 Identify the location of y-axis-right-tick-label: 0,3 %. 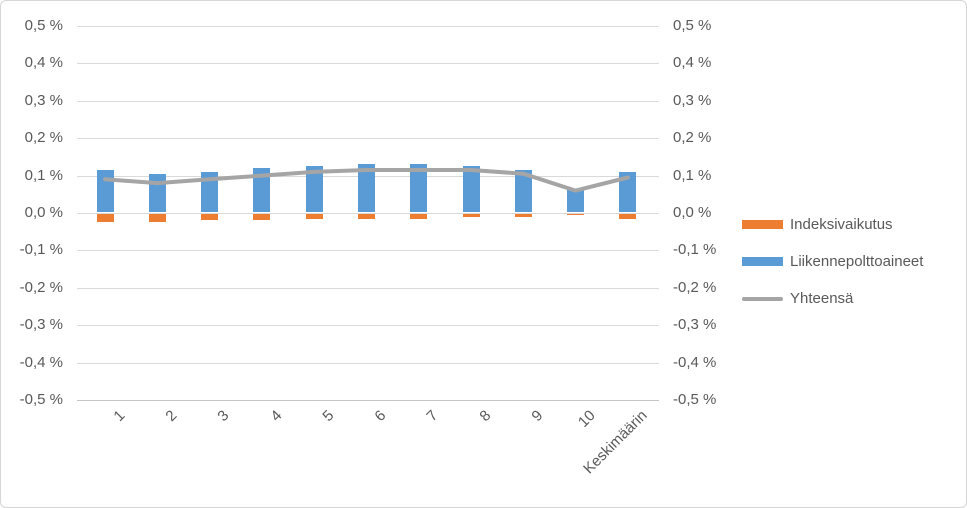
(692, 100).